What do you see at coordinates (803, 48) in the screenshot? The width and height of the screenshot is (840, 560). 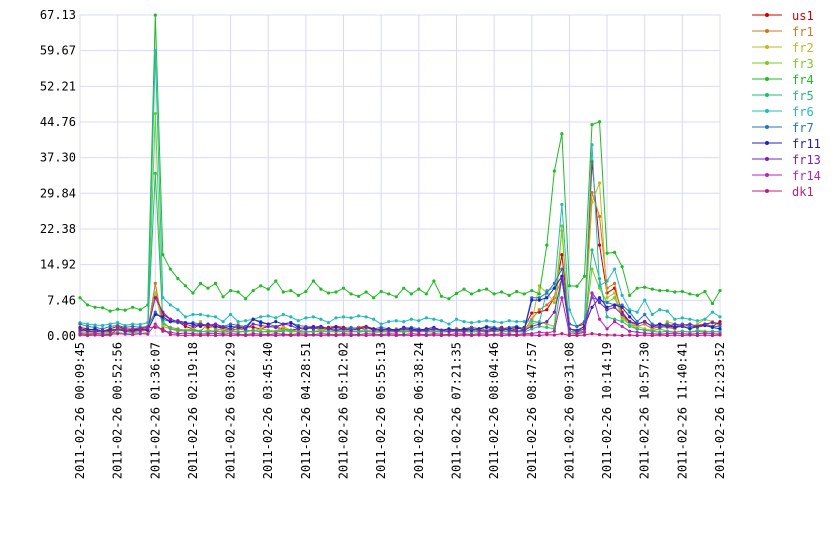 I see `legend-label: fr2` at bounding box center [803, 48].